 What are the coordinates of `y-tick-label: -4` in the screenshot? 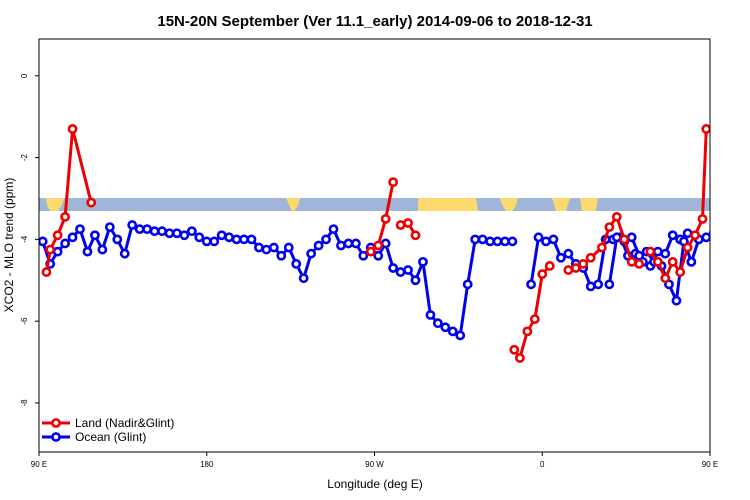 It's located at (24, 239).